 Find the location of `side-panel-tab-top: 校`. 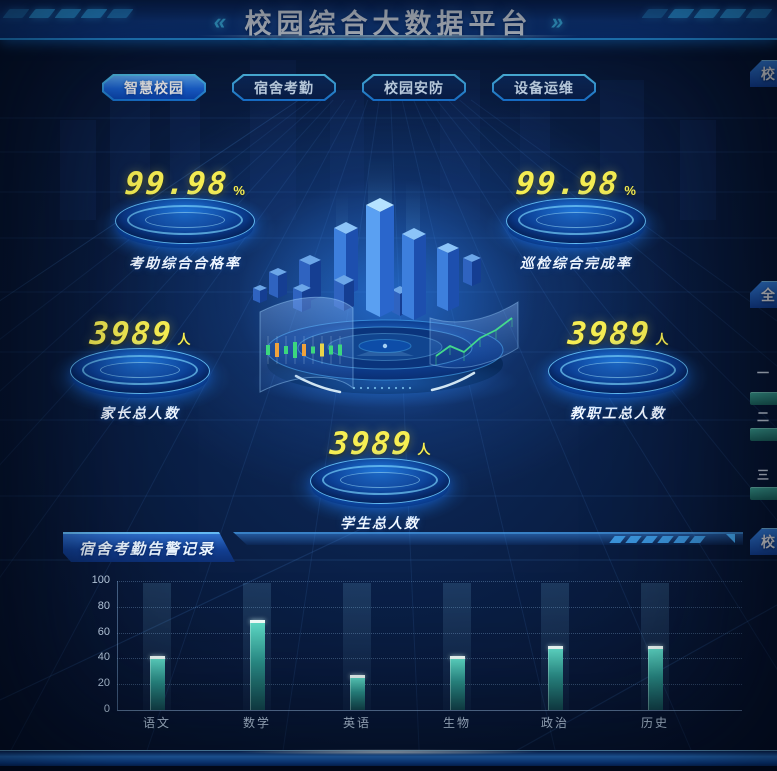

side-panel-tab-top: 校 is located at coordinates (763, 73).